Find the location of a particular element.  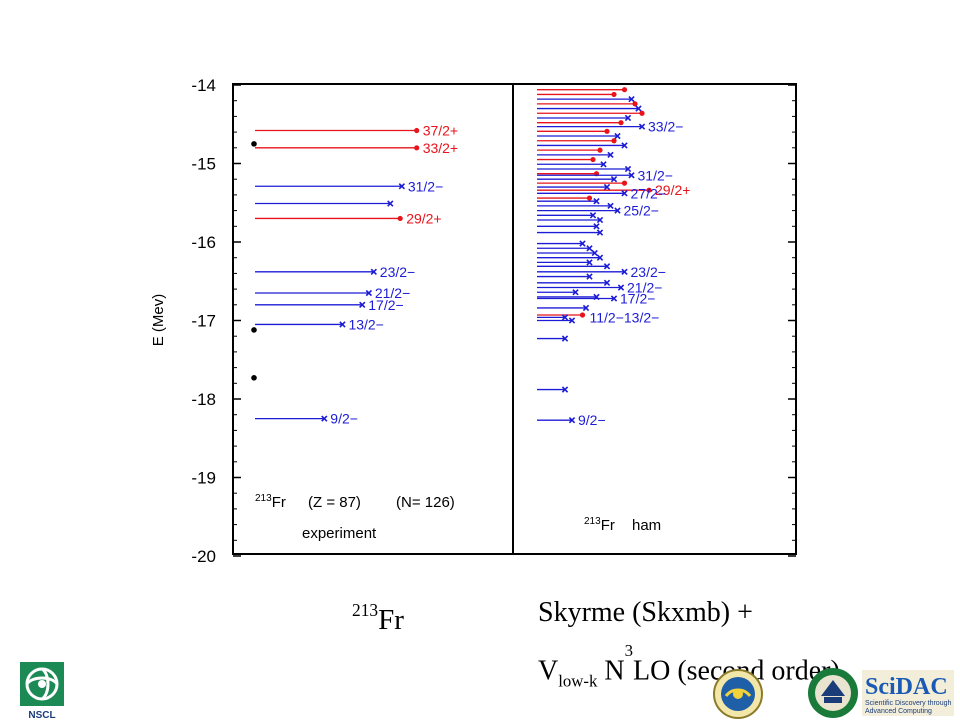

experiment-mass-number: 213 is located at coordinates (263, 498).